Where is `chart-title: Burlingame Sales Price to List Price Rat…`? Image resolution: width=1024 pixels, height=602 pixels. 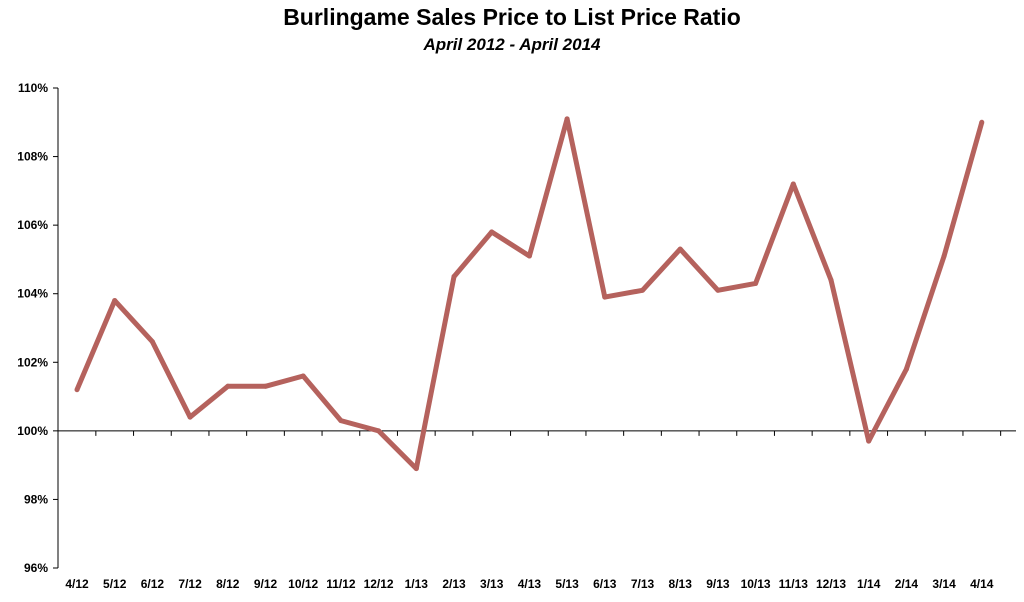 chart-title: Burlingame Sales Price to List Price Rat… is located at coordinates (512, 17).